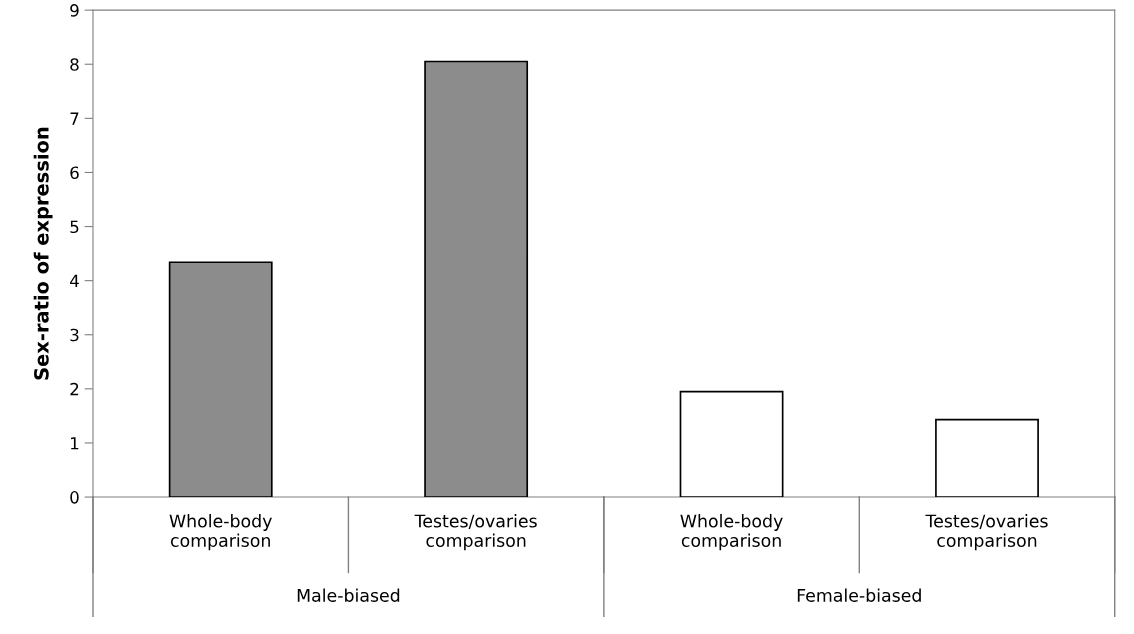  Describe the element at coordinates (43, 253) in the screenshot. I see `y-axis-title: Sex-ratio of expression` at that location.